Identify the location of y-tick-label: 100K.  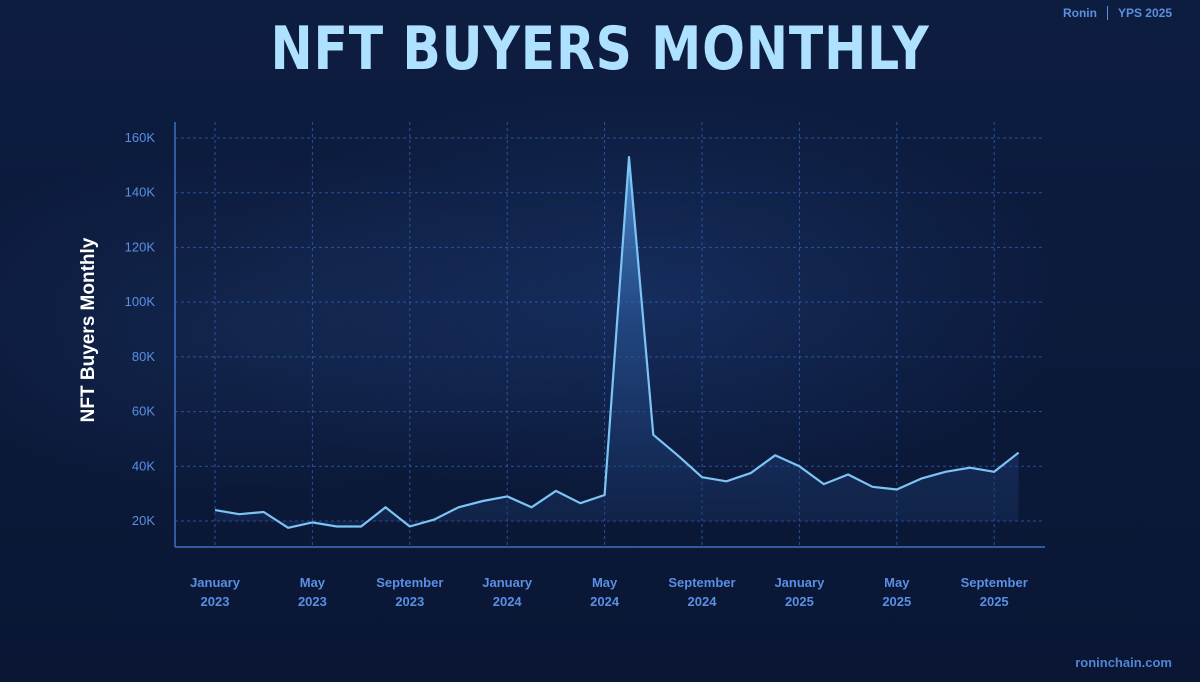
(140, 301).